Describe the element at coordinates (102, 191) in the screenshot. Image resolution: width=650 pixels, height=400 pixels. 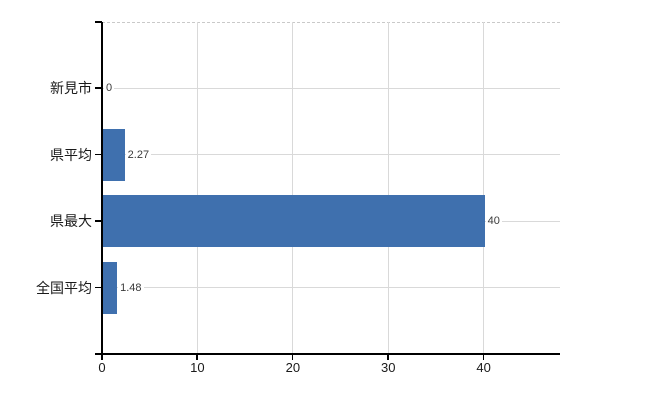
I see `y-axis-line` at that location.